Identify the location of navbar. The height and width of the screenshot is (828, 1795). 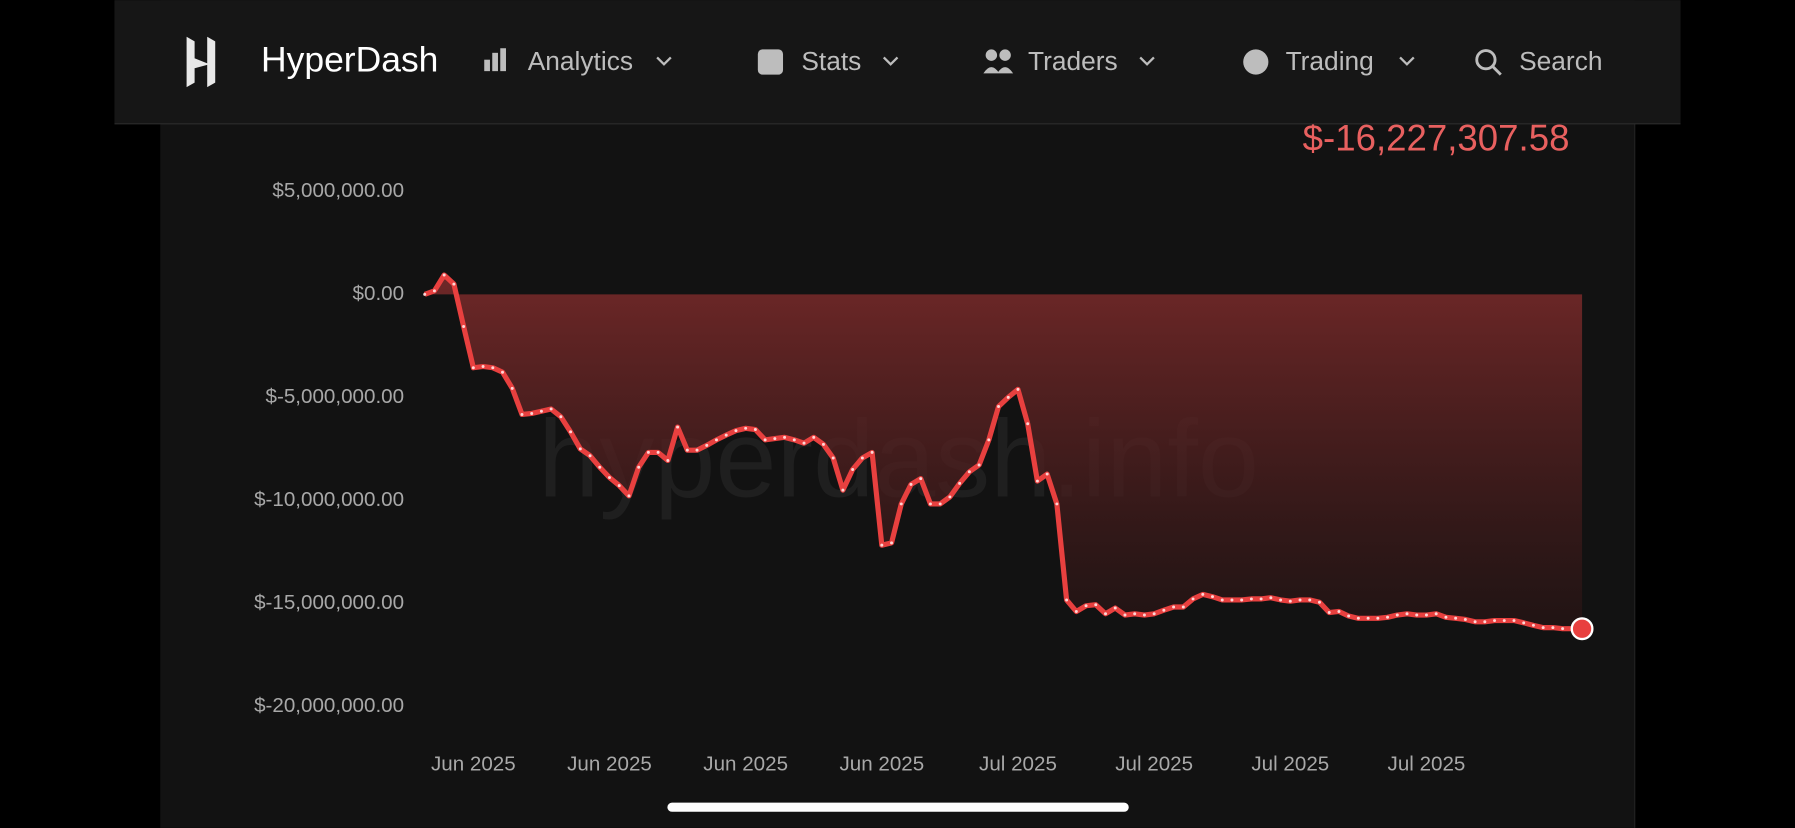
(897, 62).